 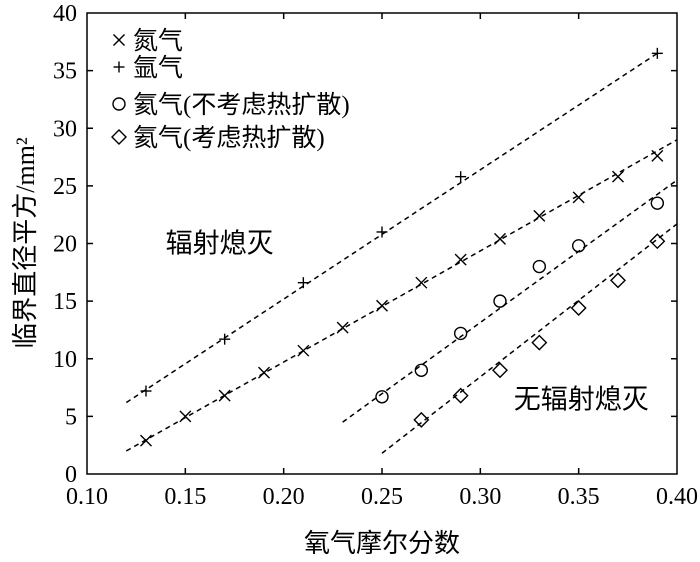 What do you see at coordinates (220, 244) in the screenshot?
I see `annotation-label: 辐射熄灭` at bounding box center [220, 244].